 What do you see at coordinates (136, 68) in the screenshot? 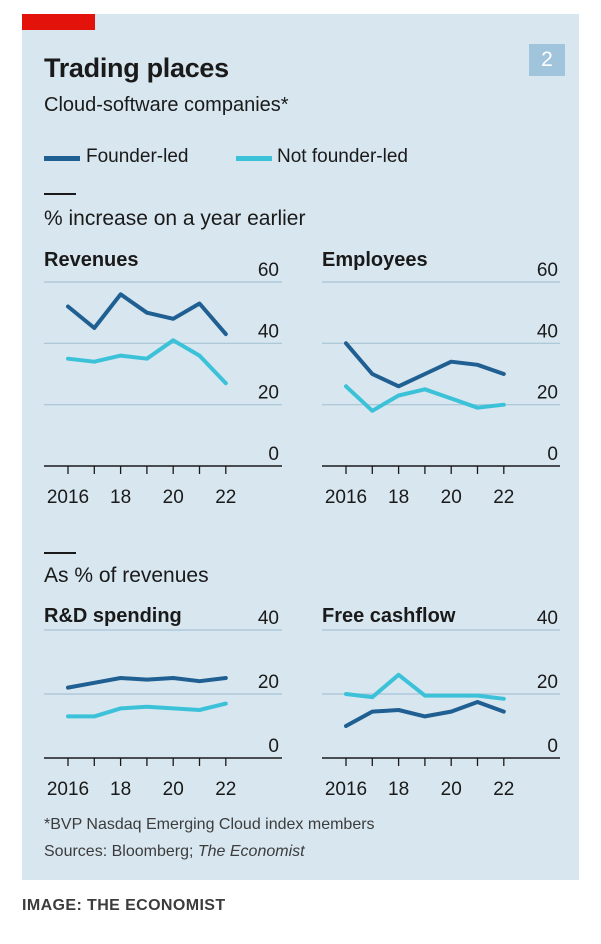
I see `chart-title: Trading places` at bounding box center [136, 68].